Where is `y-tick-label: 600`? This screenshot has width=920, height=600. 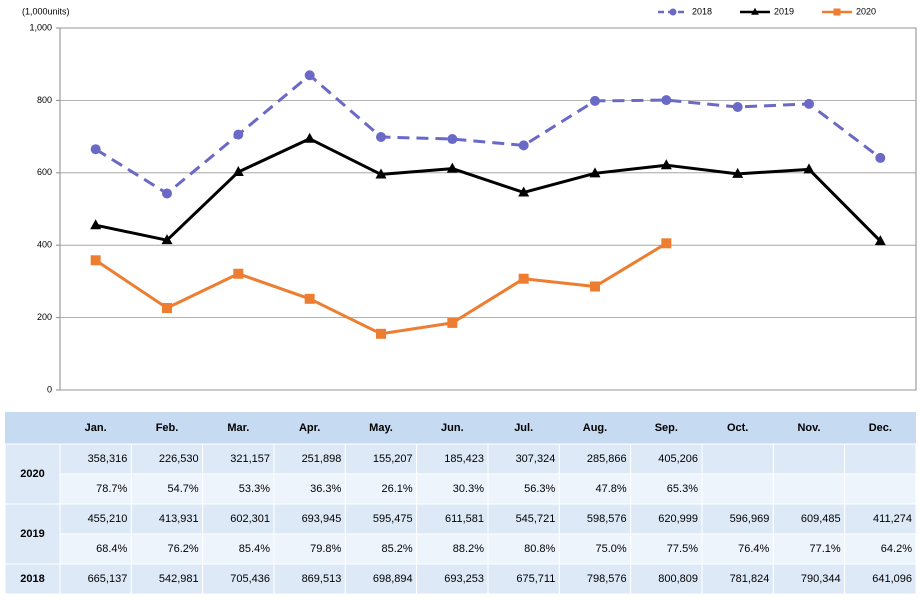 y-tick-label: 600 is located at coordinates (44, 172).